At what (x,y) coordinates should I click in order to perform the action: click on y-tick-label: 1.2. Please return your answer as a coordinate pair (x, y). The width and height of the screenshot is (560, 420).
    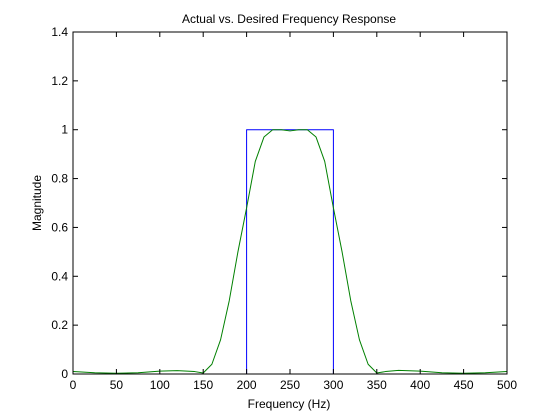
    Looking at the image, I should click on (59, 81).